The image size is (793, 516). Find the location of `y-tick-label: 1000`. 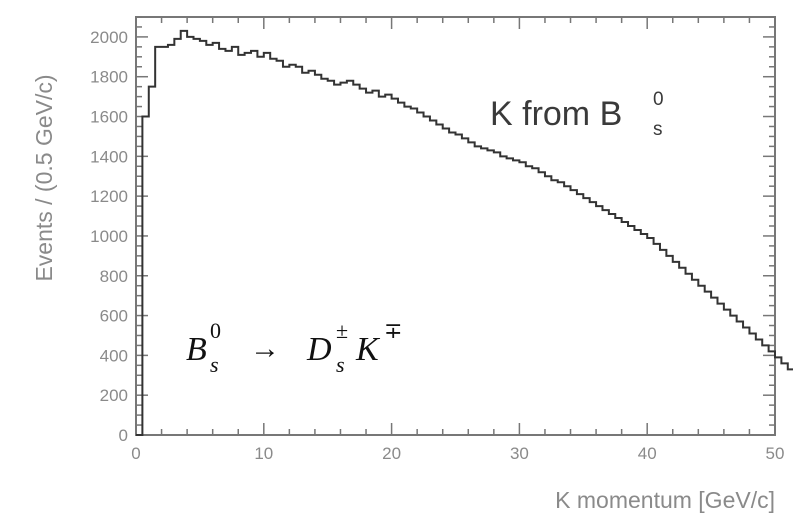

y-tick-label: 1000 is located at coordinates (109, 236).